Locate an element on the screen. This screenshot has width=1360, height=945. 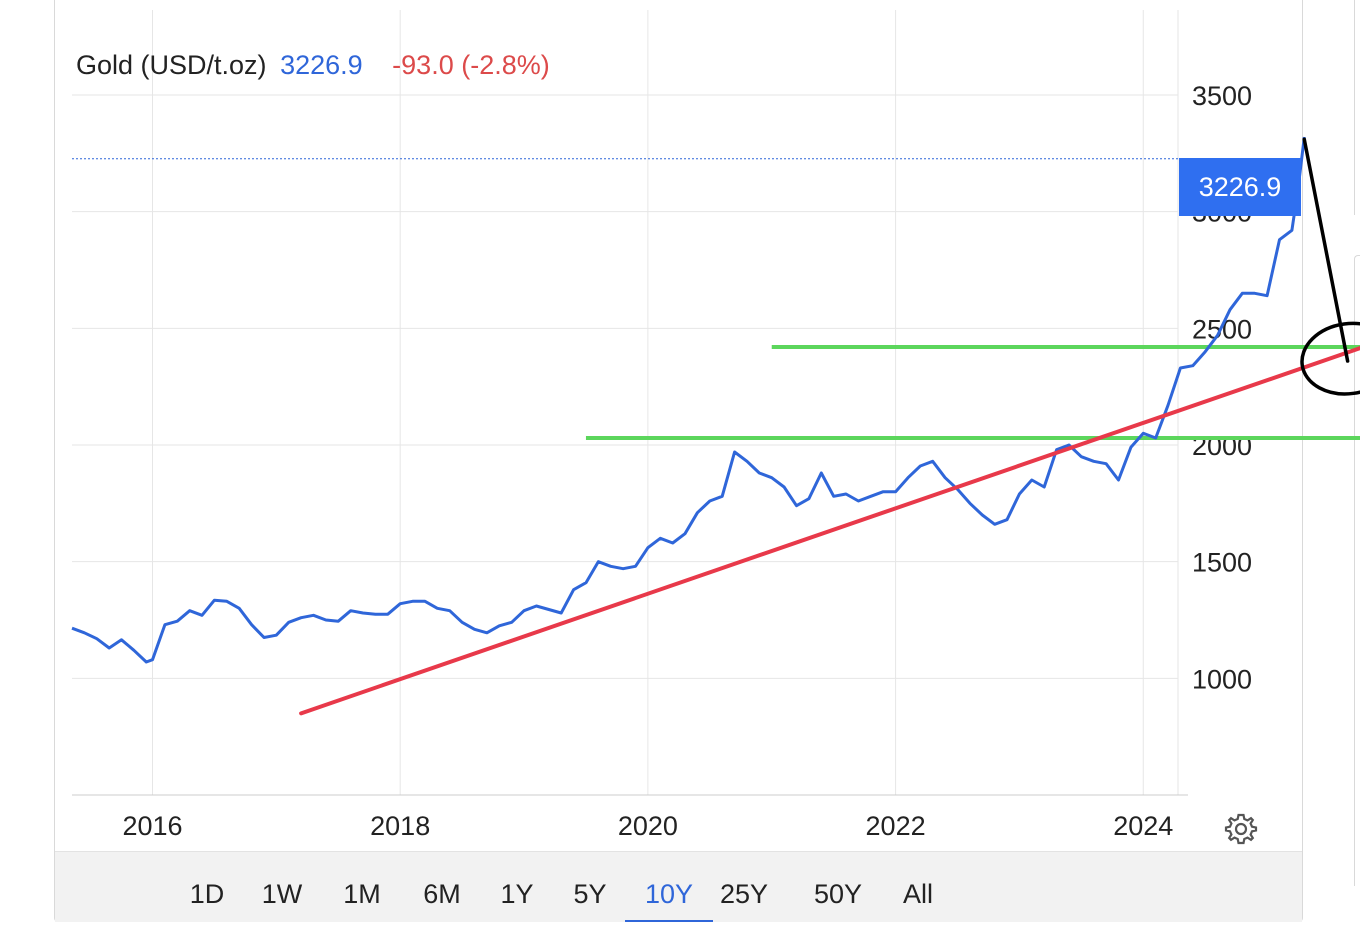
y-tick-label: 1500 is located at coordinates (1222, 563).